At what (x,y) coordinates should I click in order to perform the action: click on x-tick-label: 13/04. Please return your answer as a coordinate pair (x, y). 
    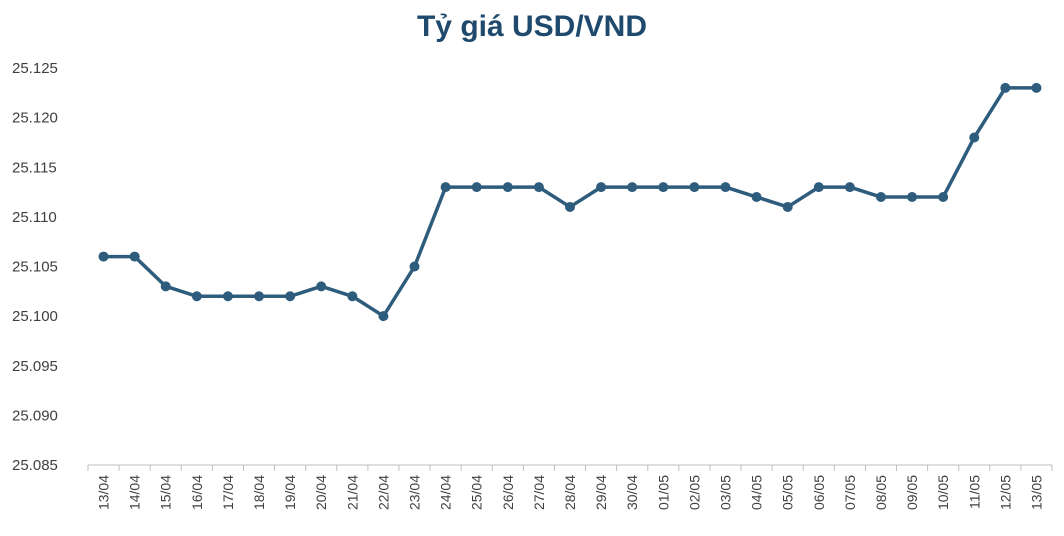
    Looking at the image, I should click on (104, 492).